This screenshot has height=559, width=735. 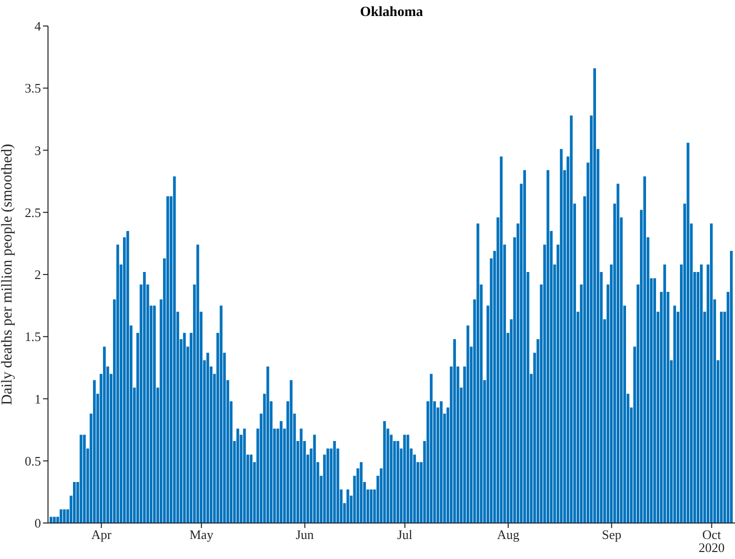 I want to click on chart-title: Oklahoma, so click(x=391, y=13).